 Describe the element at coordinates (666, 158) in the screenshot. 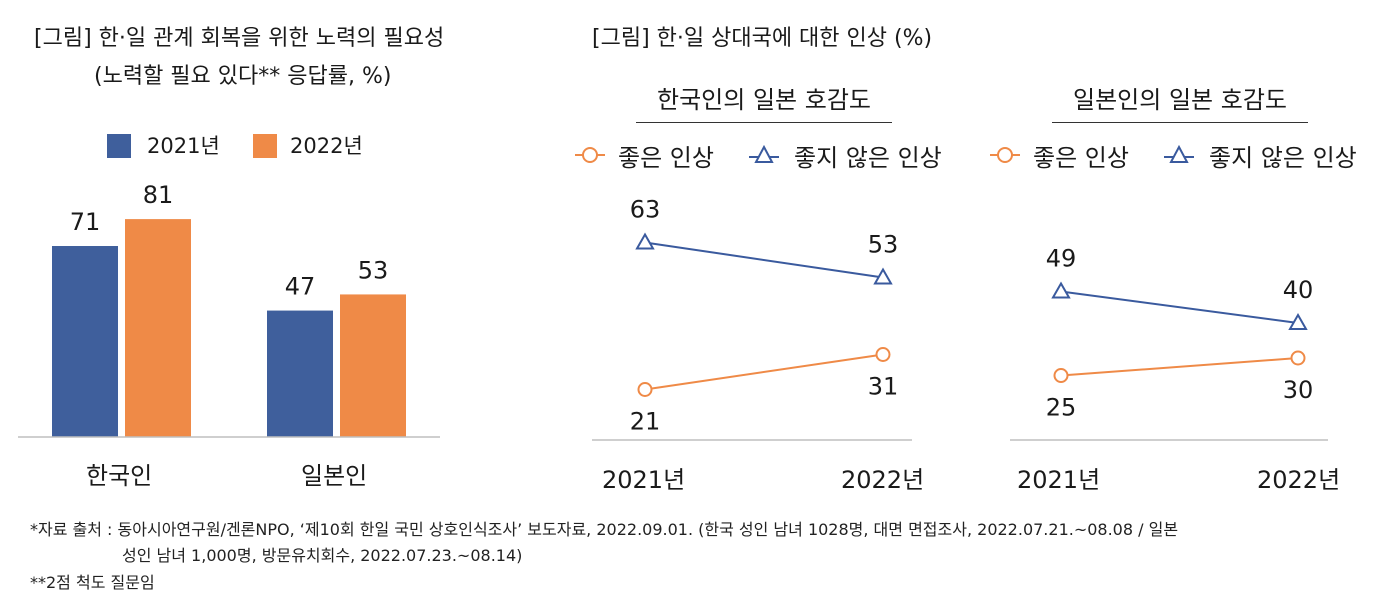

I see `legend-good-korea: 좋은 인상` at that location.